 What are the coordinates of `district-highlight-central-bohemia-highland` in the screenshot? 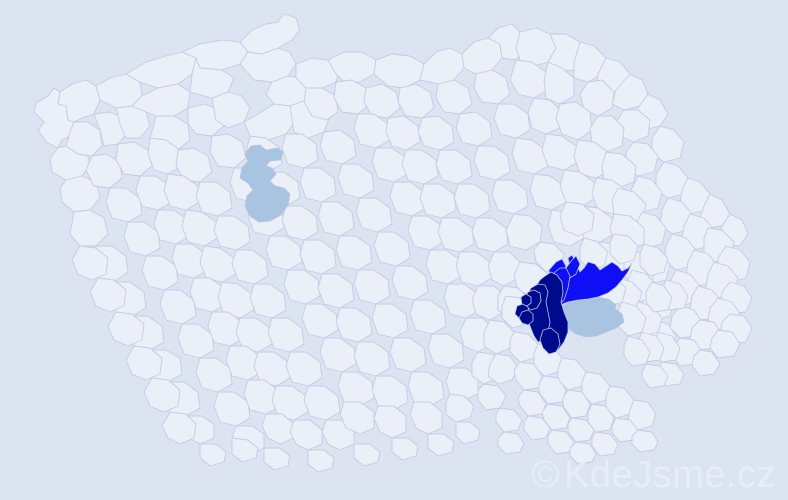 It's located at (265, 183).